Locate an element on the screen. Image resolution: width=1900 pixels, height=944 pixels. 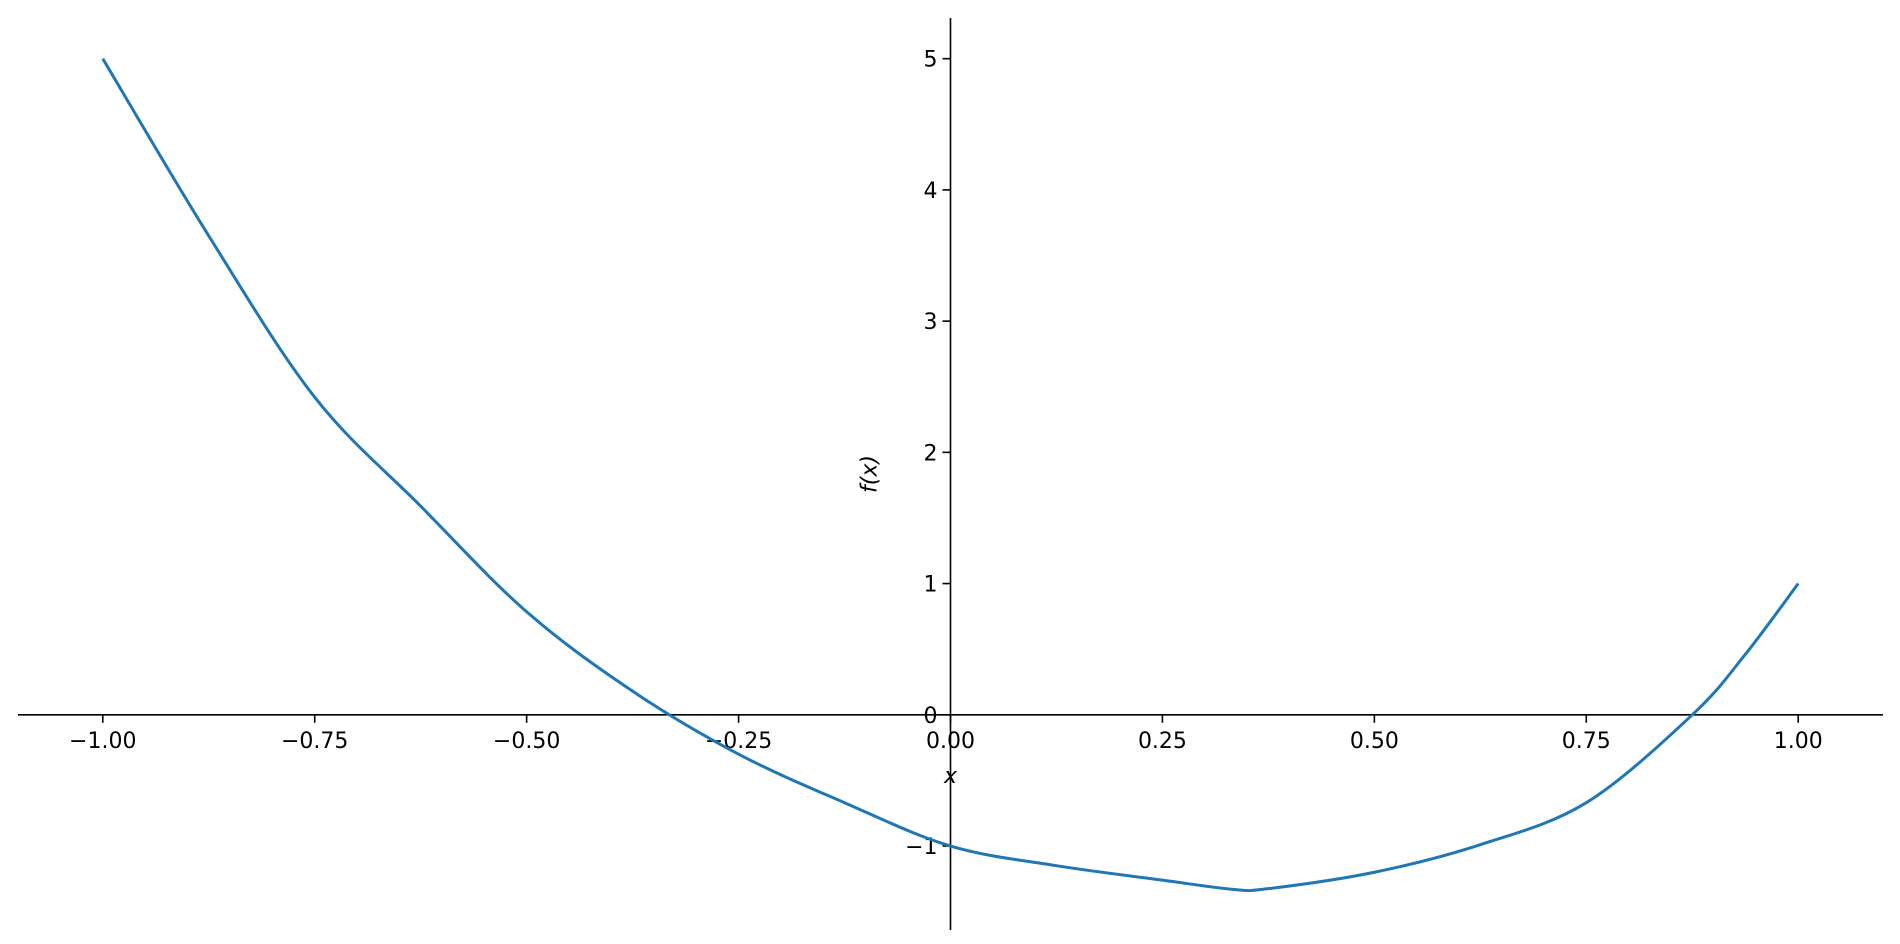
y-tick-label: 4 is located at coordinates (931, 191).